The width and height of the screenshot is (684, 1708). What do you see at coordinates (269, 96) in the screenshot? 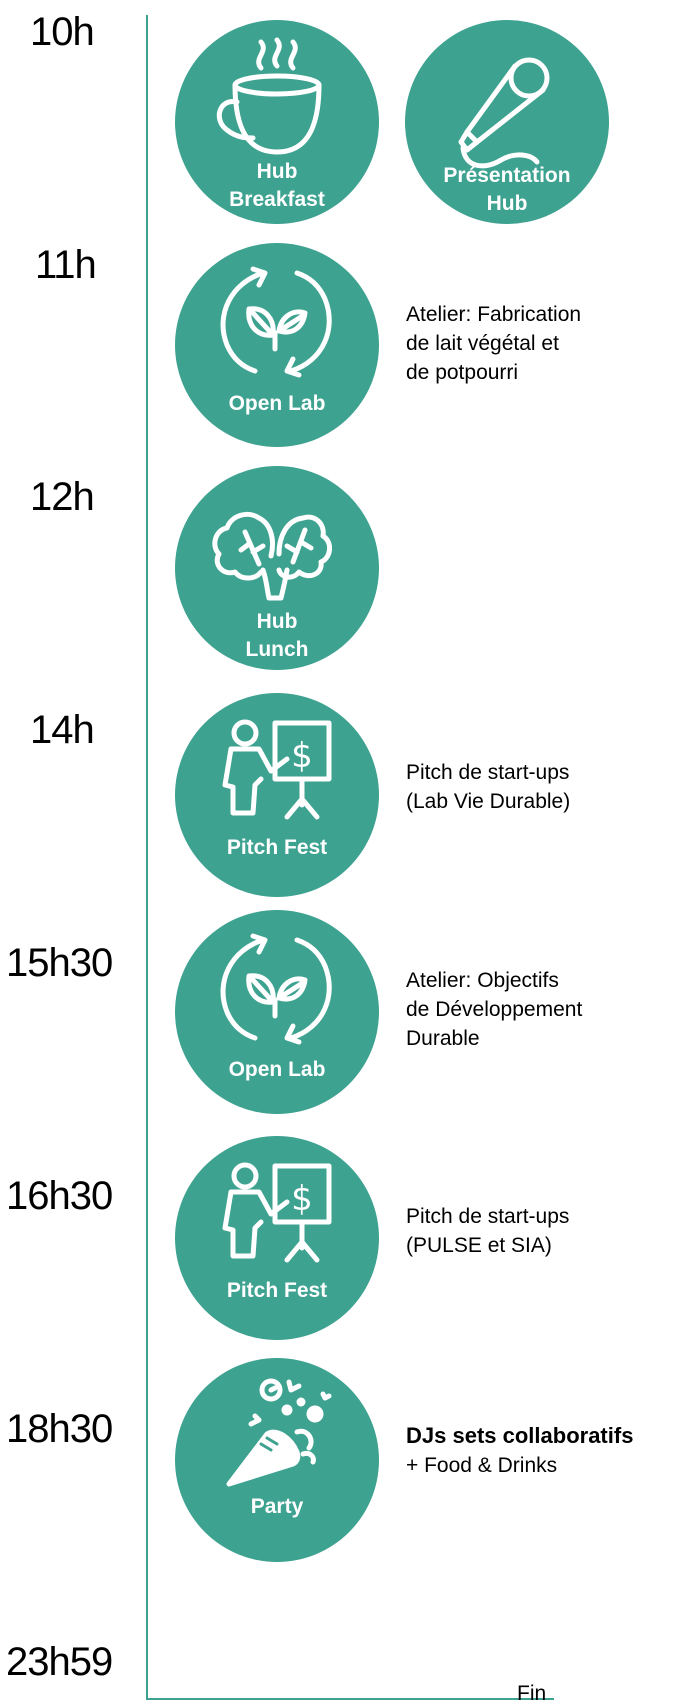
I see `coffee-cup-icon` at bounding box center [269, 96].